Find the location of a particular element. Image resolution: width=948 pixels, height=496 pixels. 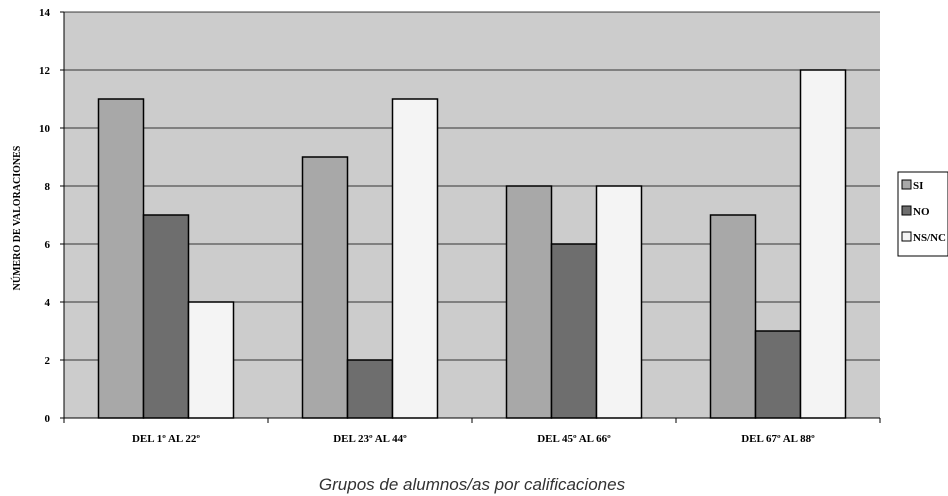

x-axis-label: Grupos de alumnos/as por calificaciones is located at coordinates (472, 484).